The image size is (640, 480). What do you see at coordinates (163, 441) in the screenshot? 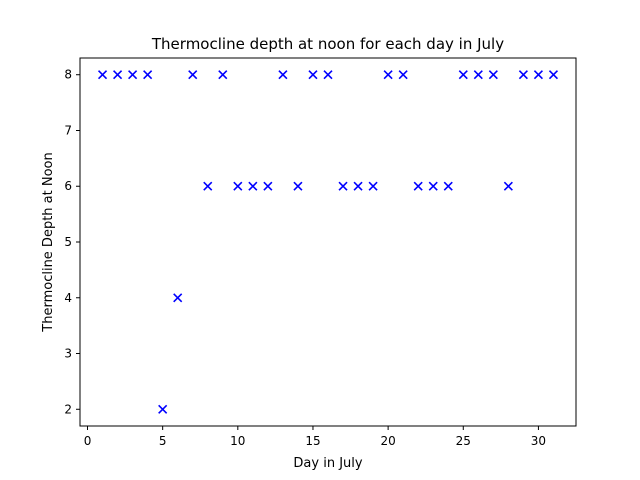
I see `x-tick-label: 5` at bounding box center [163, 441].